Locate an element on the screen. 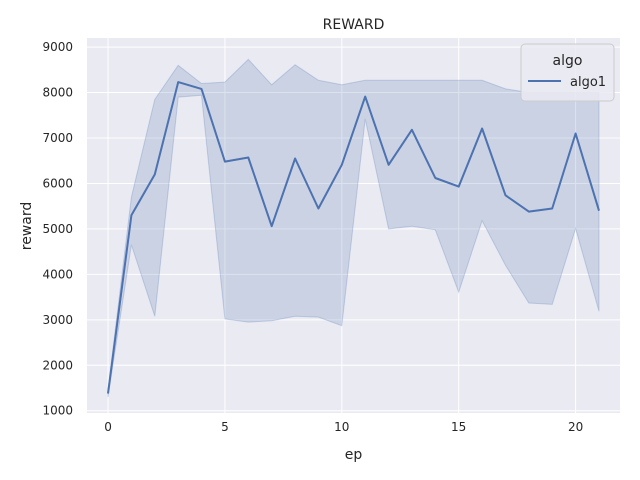 This screenshot has height=480, width=640. x-tick-label: 5 is located at coordinates (225, 427).